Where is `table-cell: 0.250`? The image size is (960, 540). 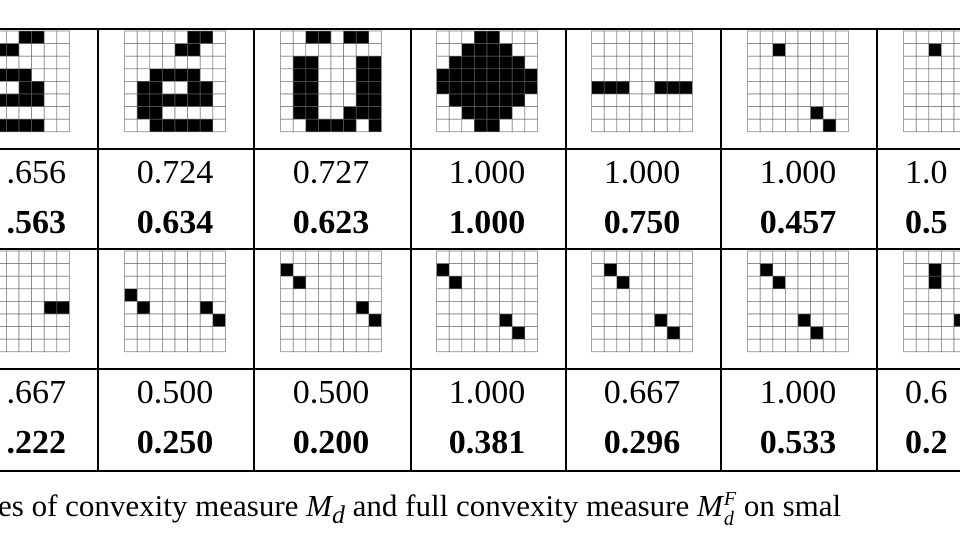 table-cell: 0.250 is located at coordinates (175, 442).